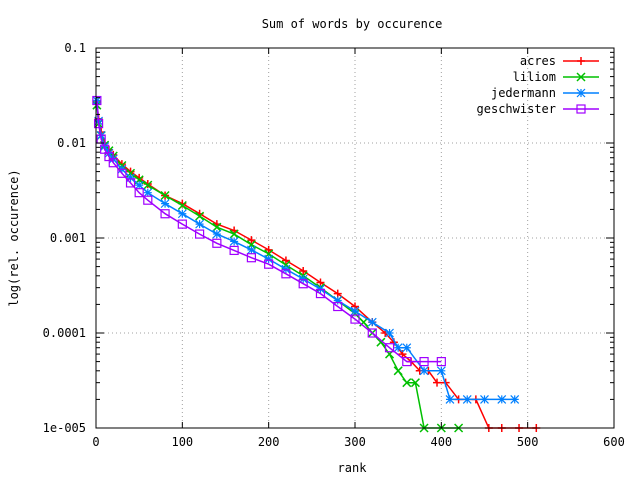 The width and height of the screenshot is (640, 480). Describe the element at coordinates (353, 468) in the screenshot. I see `x-axis-label: rank` at that location.